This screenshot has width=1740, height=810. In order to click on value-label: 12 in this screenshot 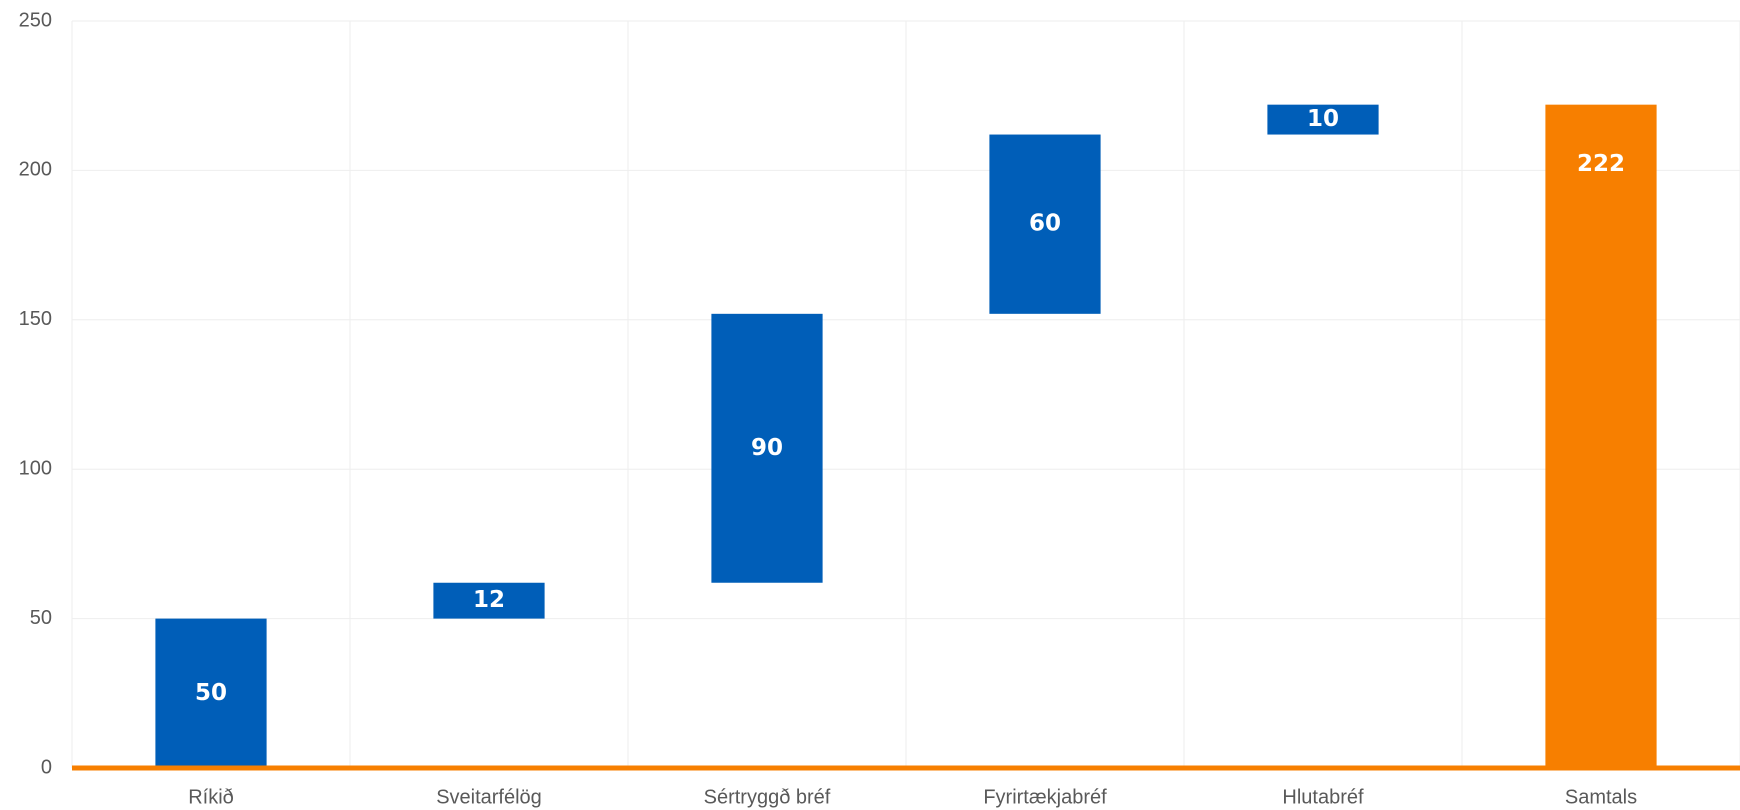, I will do `click(489, 600)`.